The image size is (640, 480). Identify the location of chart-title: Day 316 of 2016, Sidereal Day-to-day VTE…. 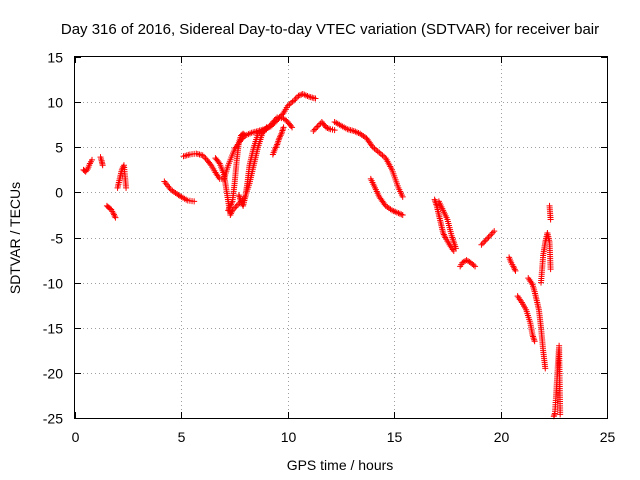
(330, 29).